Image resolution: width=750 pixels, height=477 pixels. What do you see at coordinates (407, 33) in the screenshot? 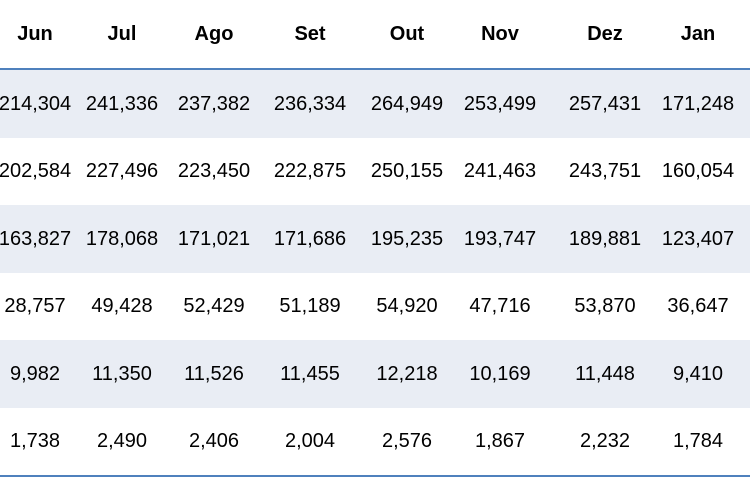
I see `column-header-out: Out` at bounding box center [407, 33].